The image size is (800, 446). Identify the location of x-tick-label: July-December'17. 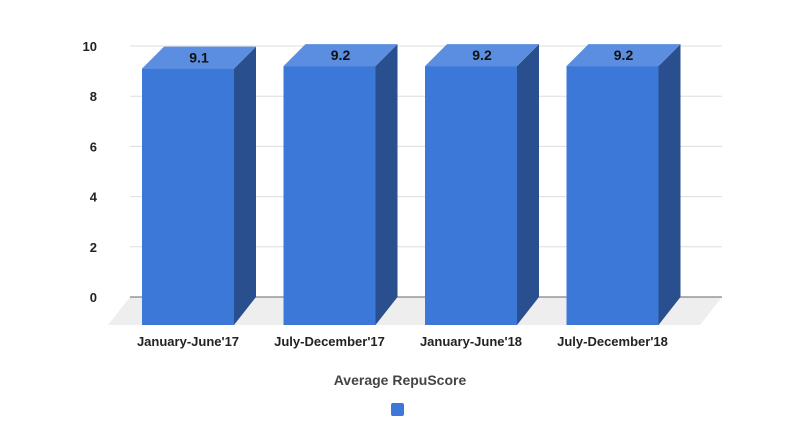
(329, 341).